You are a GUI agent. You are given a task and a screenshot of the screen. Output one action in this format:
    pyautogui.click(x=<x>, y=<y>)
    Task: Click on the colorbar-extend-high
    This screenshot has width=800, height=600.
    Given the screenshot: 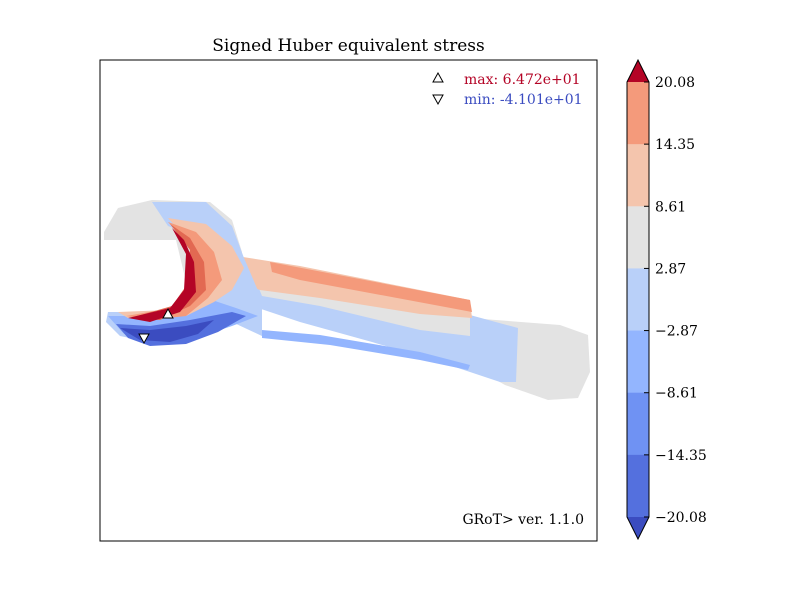 What is the action you would take?
    pyautogui.click(x=638, y=71)
    